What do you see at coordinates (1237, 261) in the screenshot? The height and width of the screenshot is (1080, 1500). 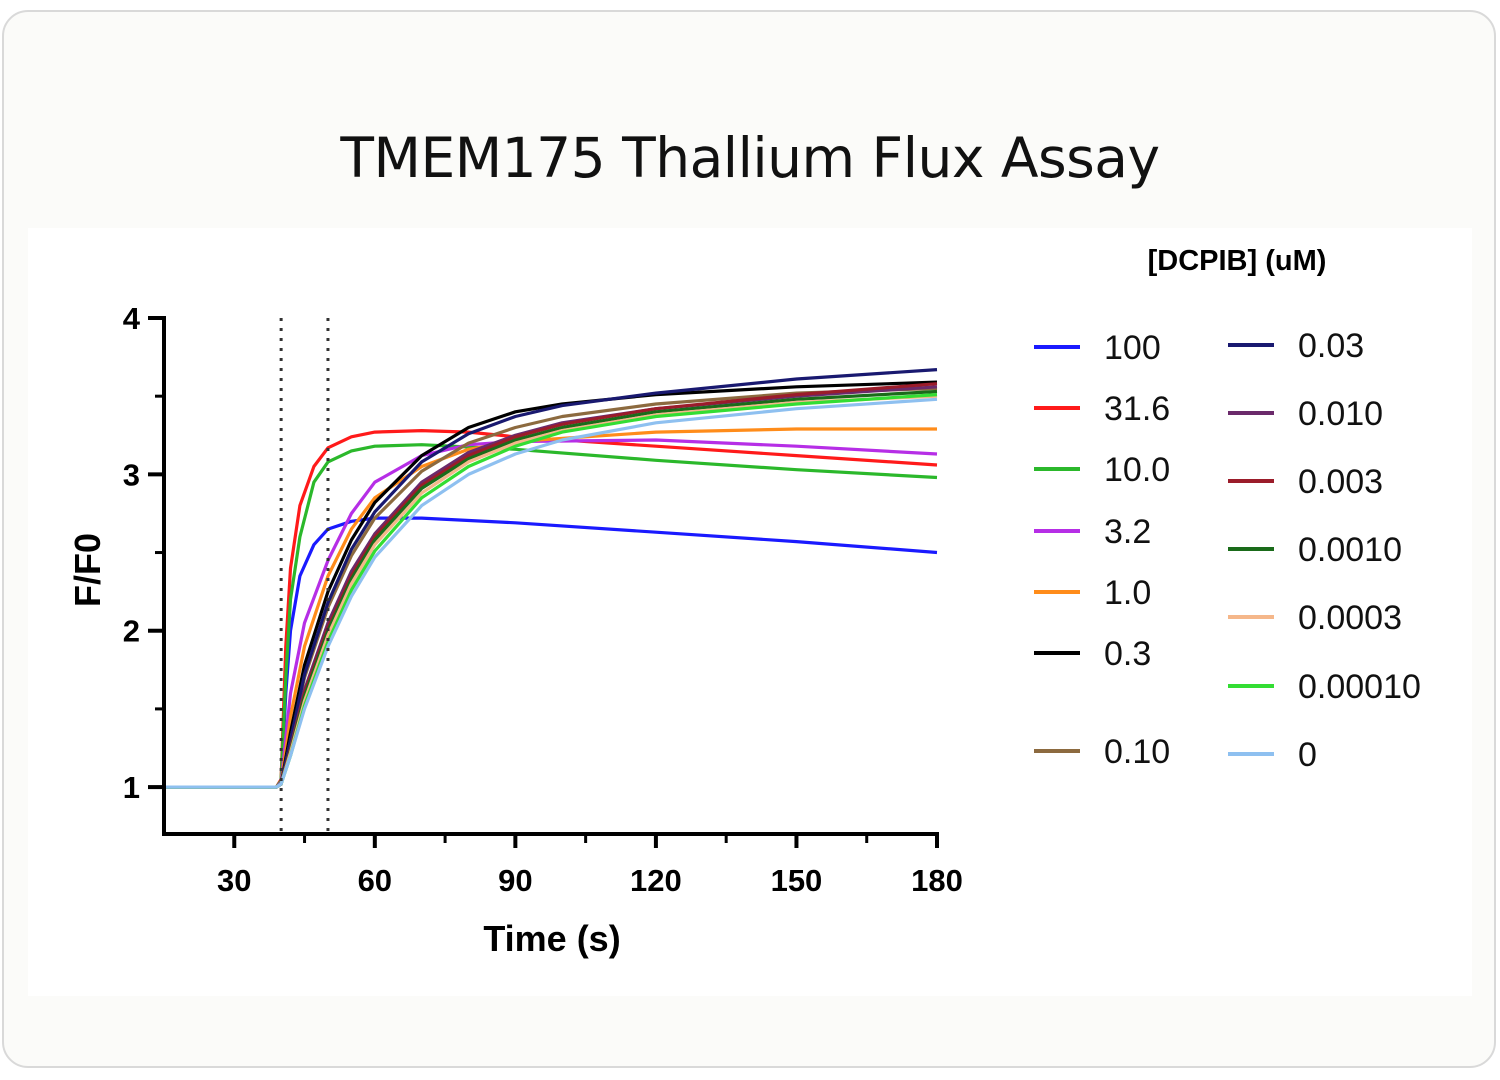 I see `legend-title: [DCPIB] (uM)` at bounding box center [1237, 261].